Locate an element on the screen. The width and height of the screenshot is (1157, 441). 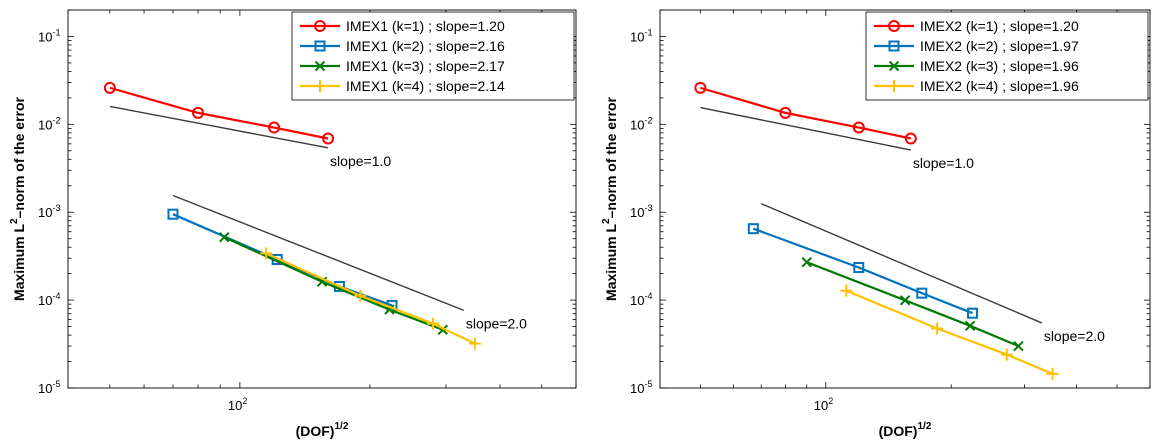
legend-item: IMEX1 (k=2) ; slope=2.16 is located at coordinates (402, 46).